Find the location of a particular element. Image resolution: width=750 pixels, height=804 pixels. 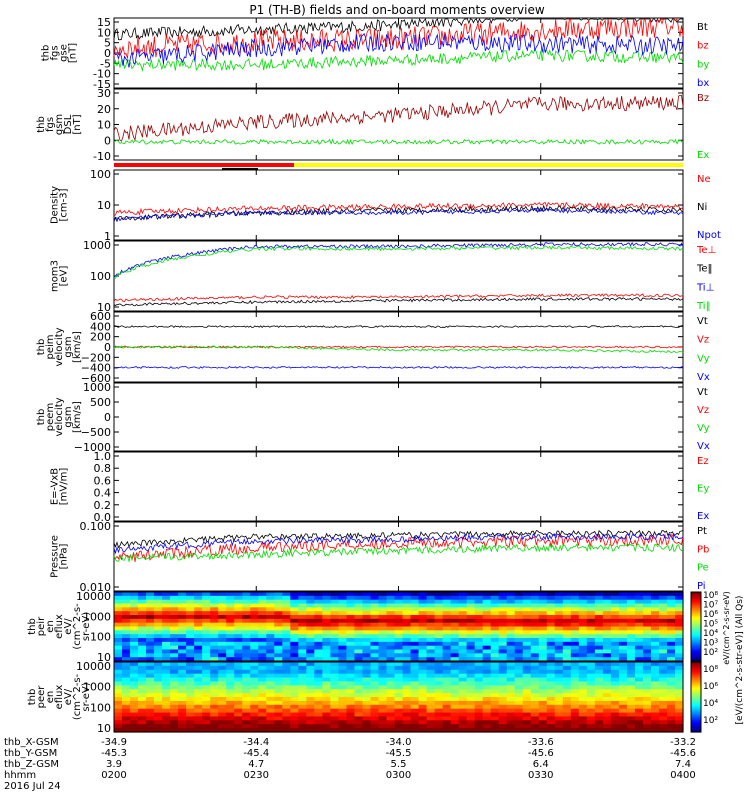

legend-temp: Te‖ is located at coordinates (704, 269).